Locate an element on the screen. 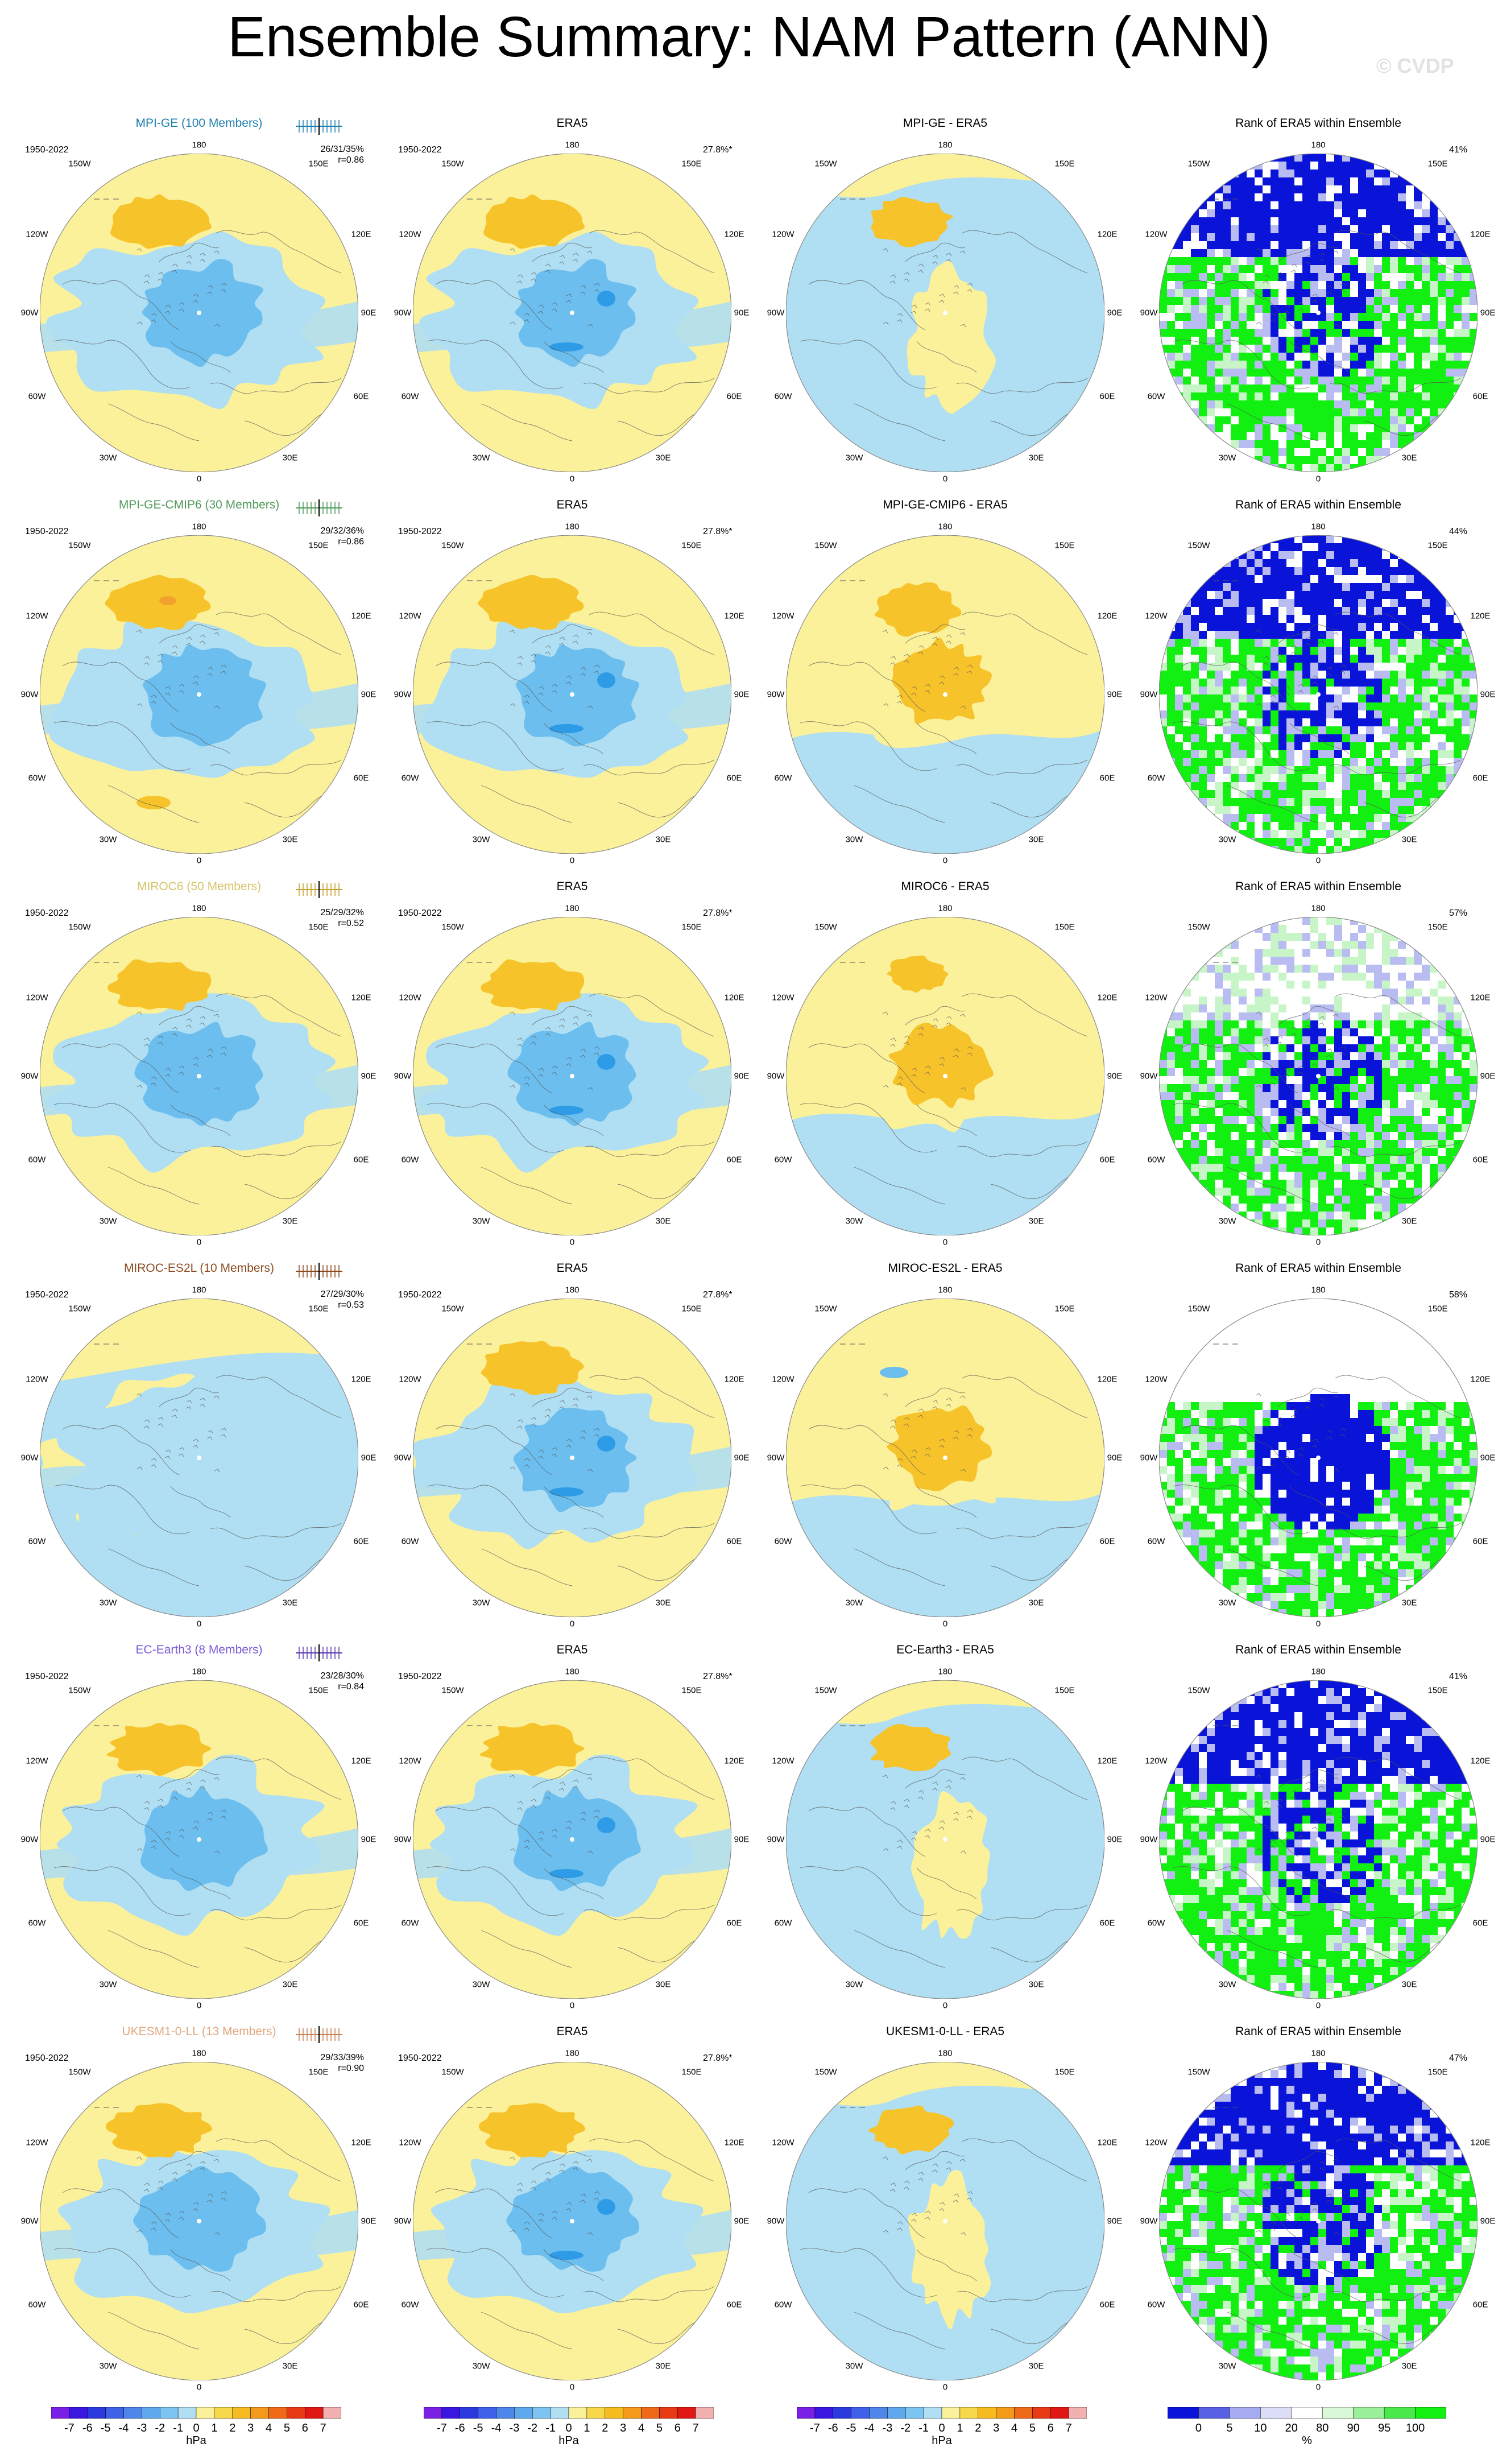 This screenshot has width=1498, height=2464. longitude-label: 120E is located at coordinates (734, 235).